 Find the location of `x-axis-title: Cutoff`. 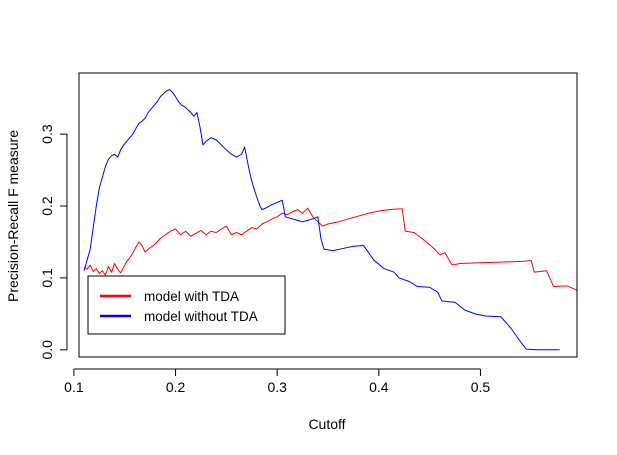

x-axis-title: Cutoff is located at coordinates (326, 424).